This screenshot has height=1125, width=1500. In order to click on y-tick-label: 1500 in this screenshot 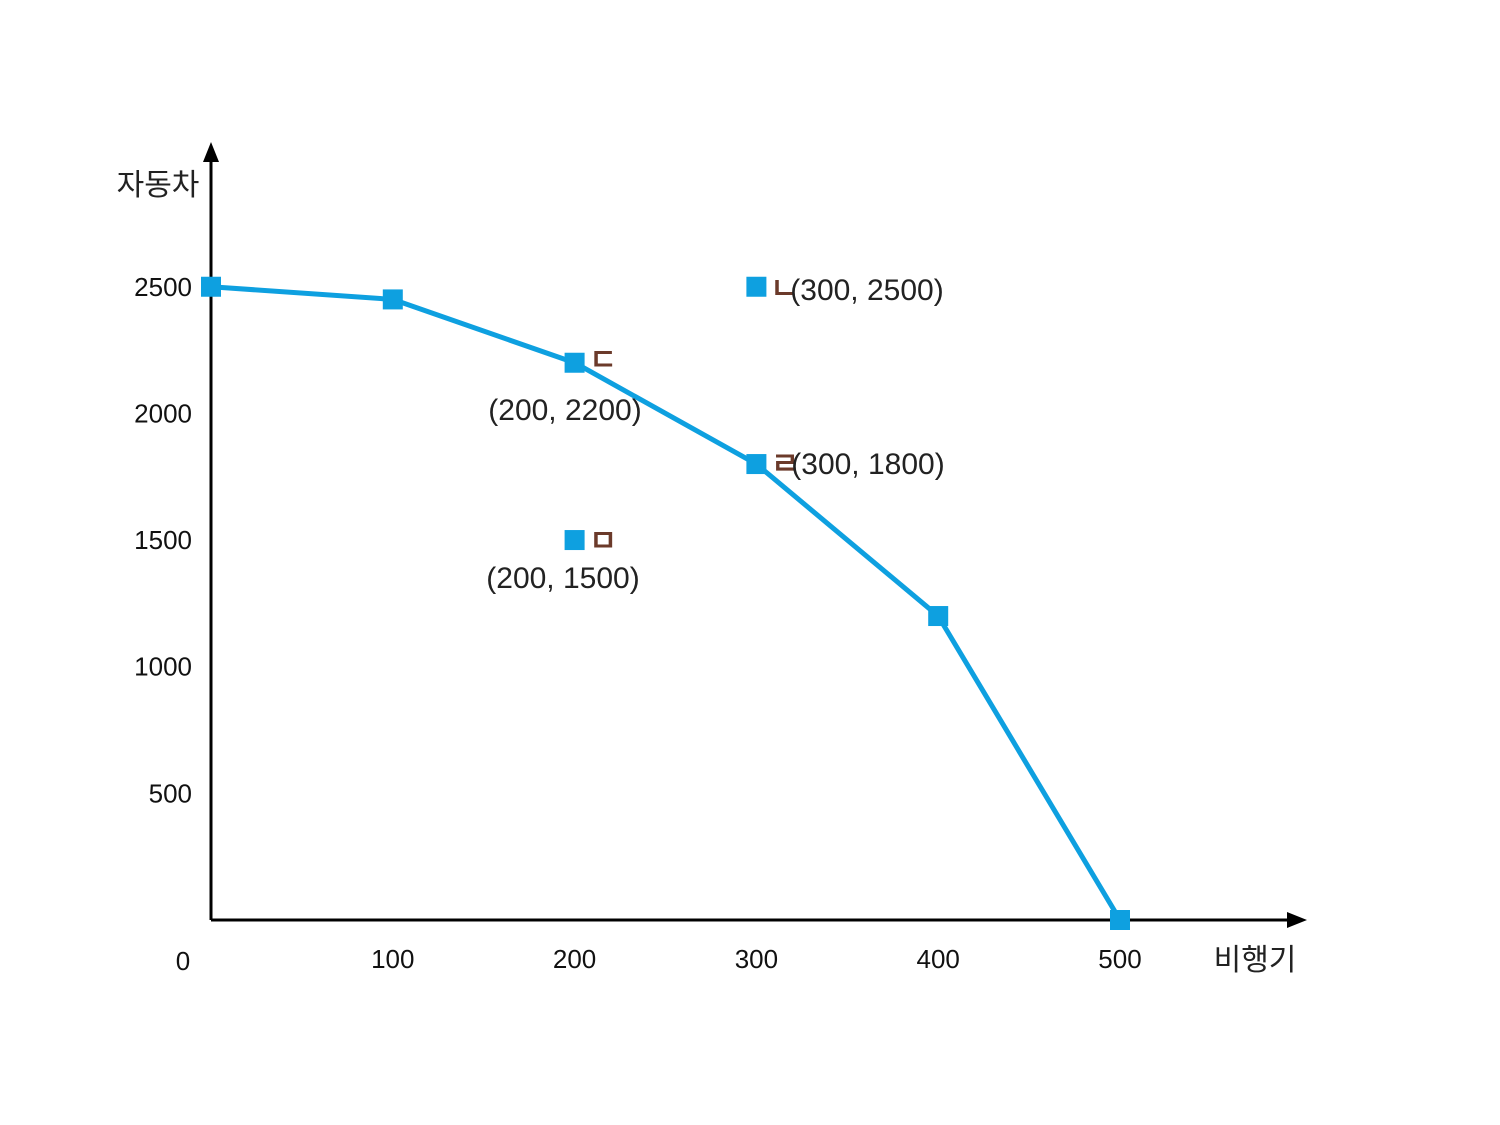, I will do `click(163, 540)`.